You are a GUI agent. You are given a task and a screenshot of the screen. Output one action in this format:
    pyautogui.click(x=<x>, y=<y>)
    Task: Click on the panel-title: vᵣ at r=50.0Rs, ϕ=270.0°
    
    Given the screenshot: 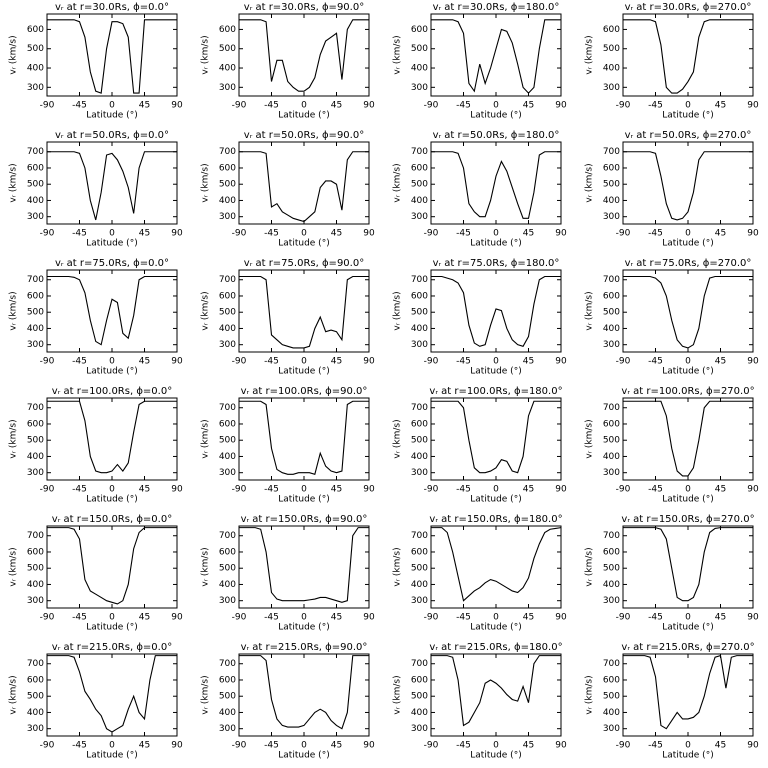 What is the action you would take?
    pyautogui.click(x=688, y=135)
    